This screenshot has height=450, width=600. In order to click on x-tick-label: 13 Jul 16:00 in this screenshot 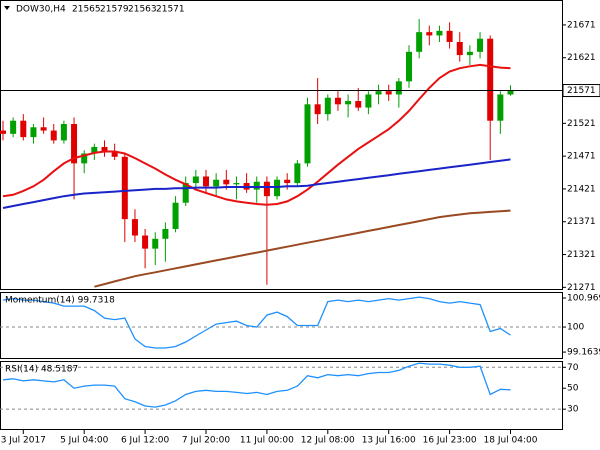, I will do `click(389, 441)`.